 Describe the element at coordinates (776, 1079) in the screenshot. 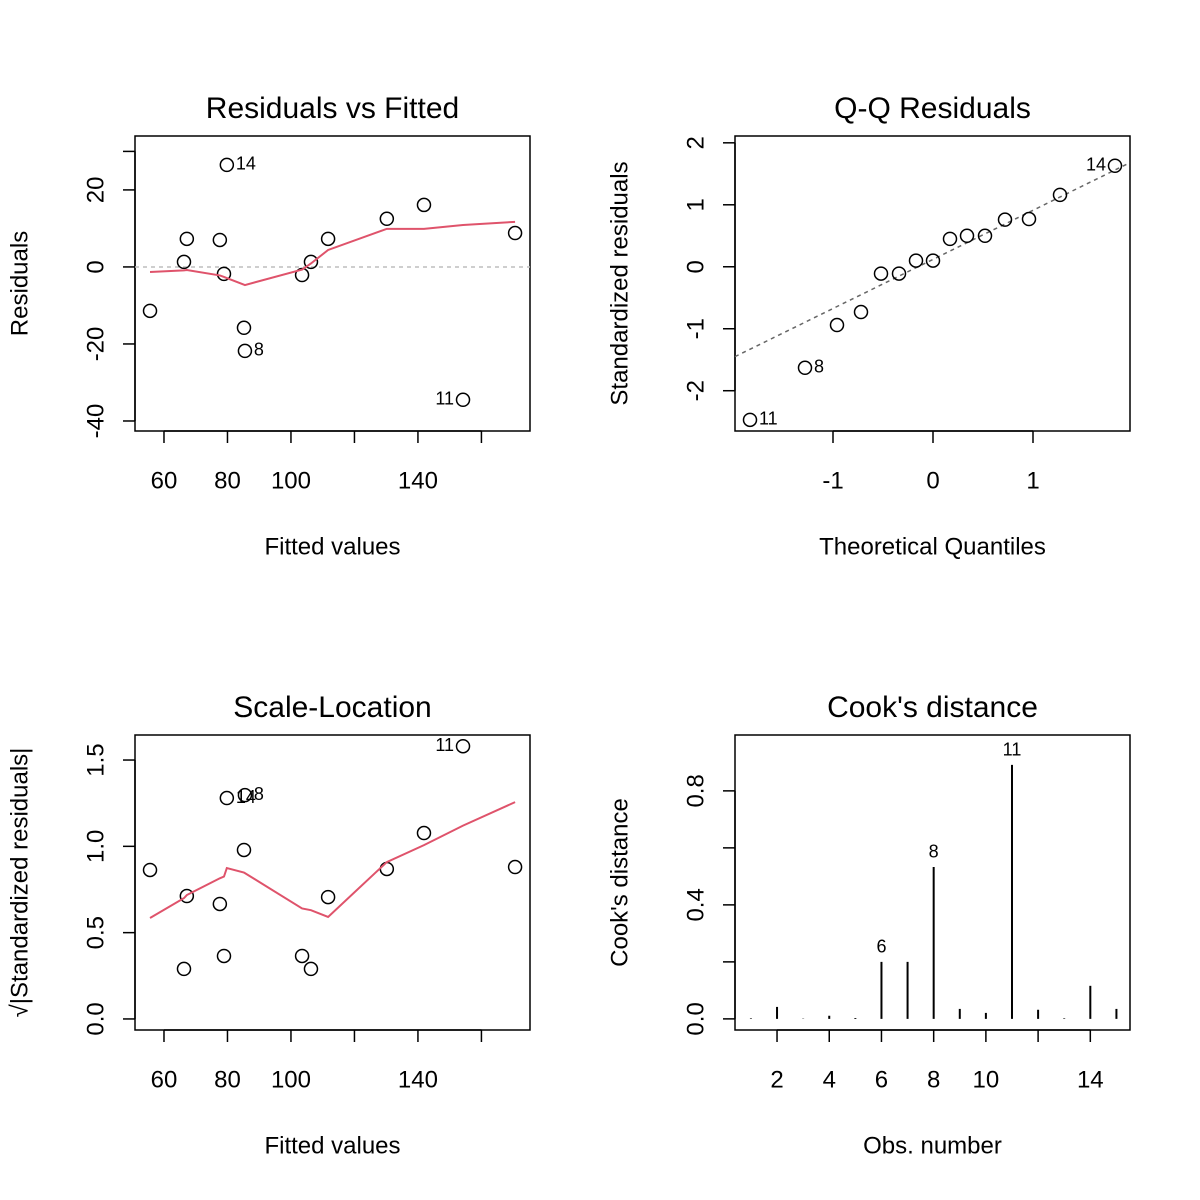

I see `x-tick-label: 2` at that location.